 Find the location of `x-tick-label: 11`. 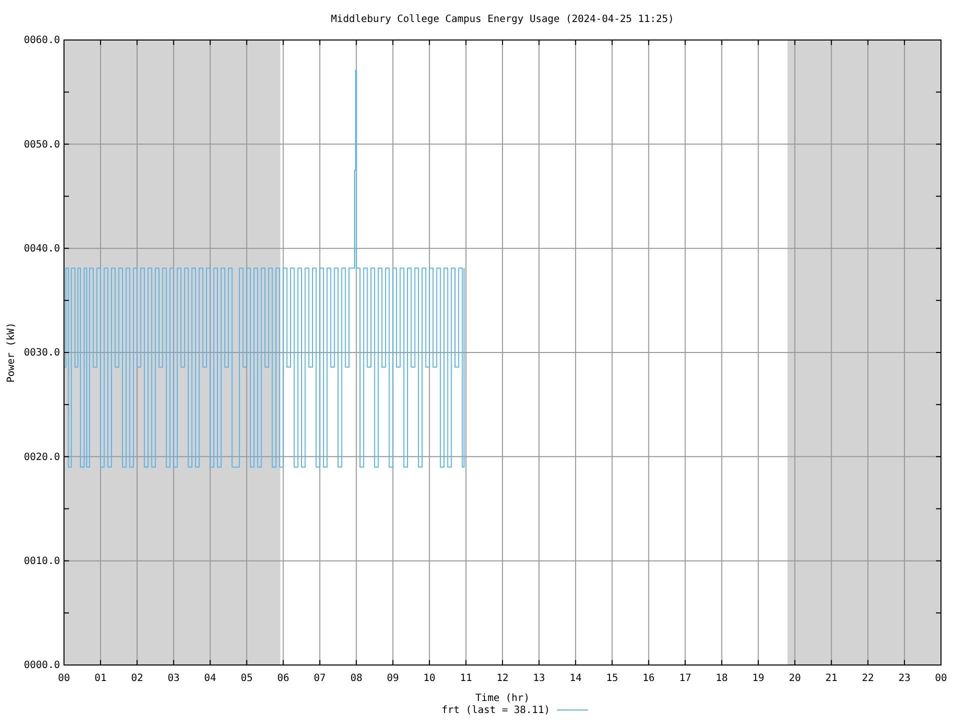

x-tick-label: 11 is located at coordinates (466, 678).